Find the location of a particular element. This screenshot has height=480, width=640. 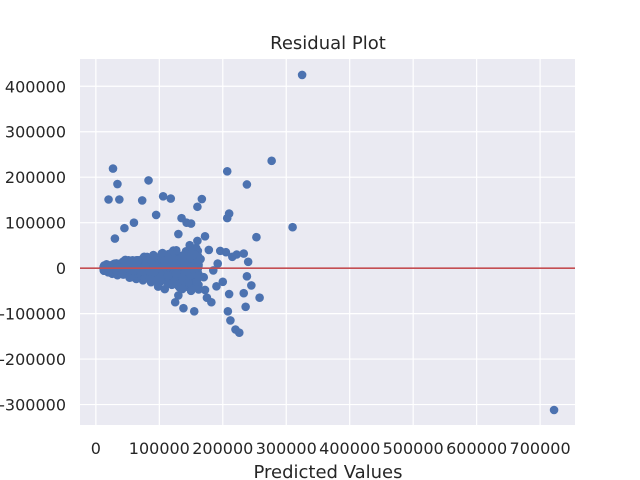

x-axis-label: Predicted Values is located at coordinates (327, 471).